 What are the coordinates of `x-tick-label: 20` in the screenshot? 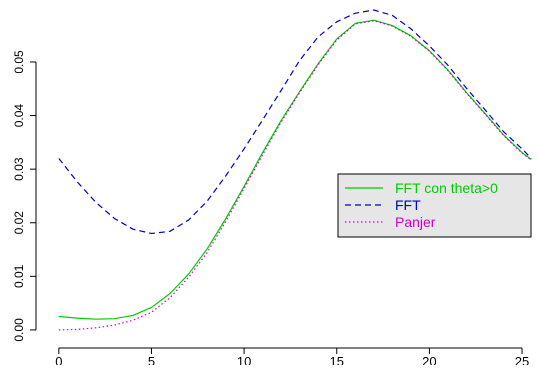 It's located at (429, 359).